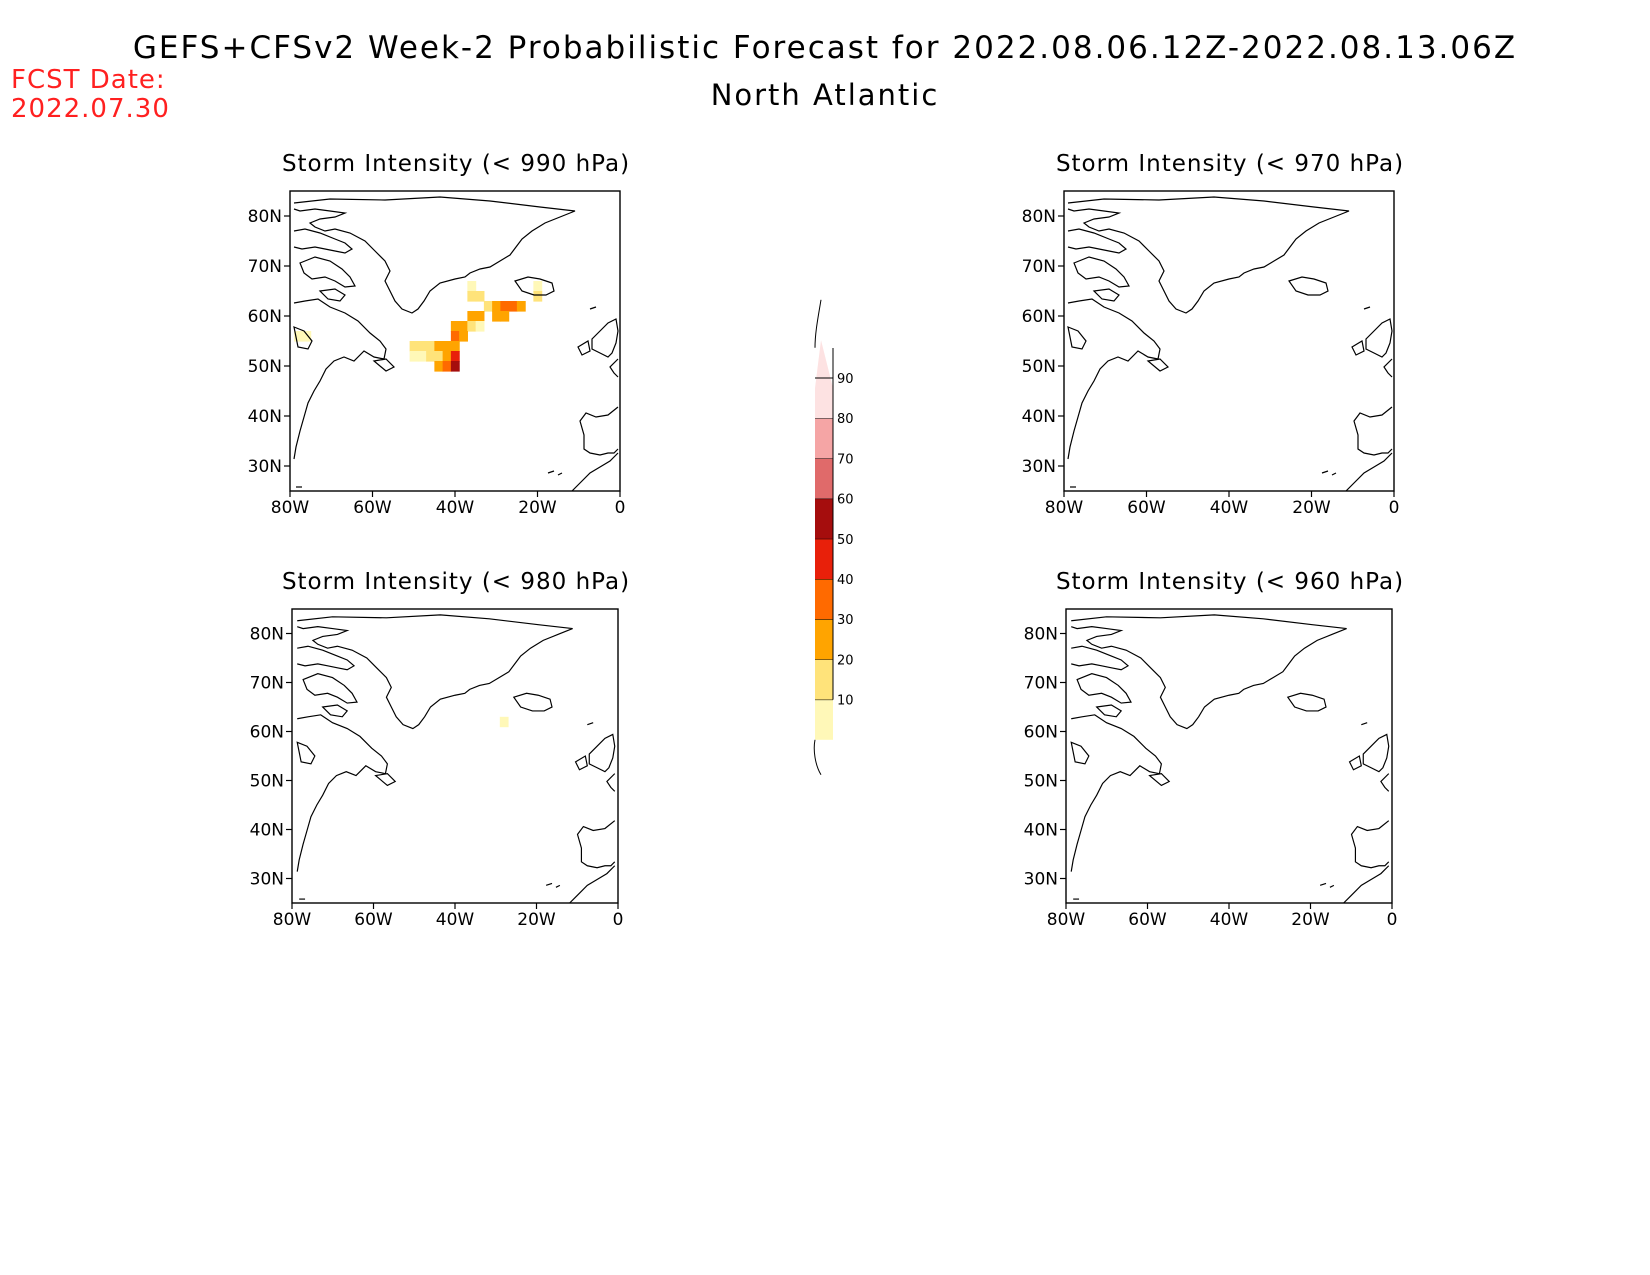 Image resolution: width=1650 pixels, height=1275 pixels. What do you see at coordinates (817, 757) in the screenshot?
I see `colorbar-tail` at bounding box center [817, 757].